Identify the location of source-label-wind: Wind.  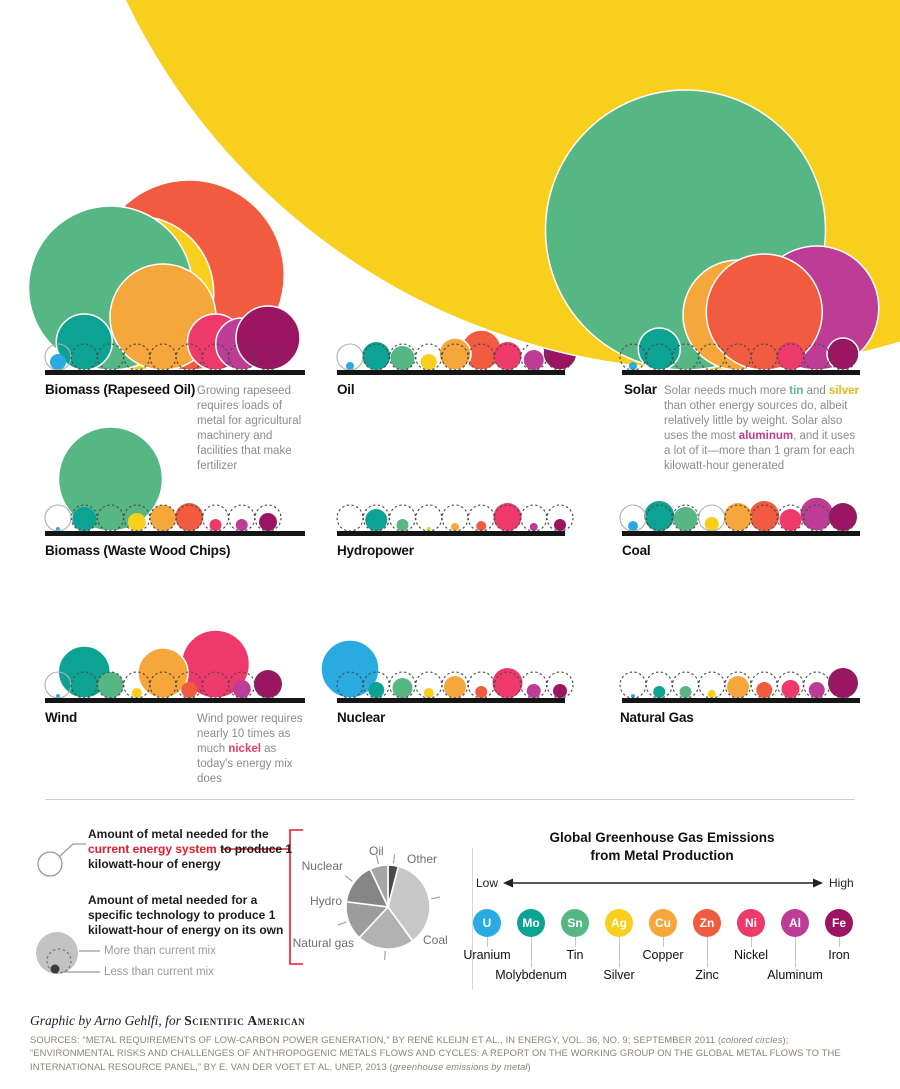
(61, 717).